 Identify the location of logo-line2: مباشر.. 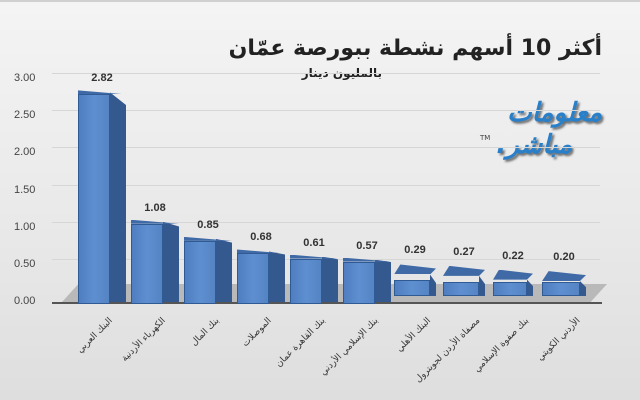
(534, 145).